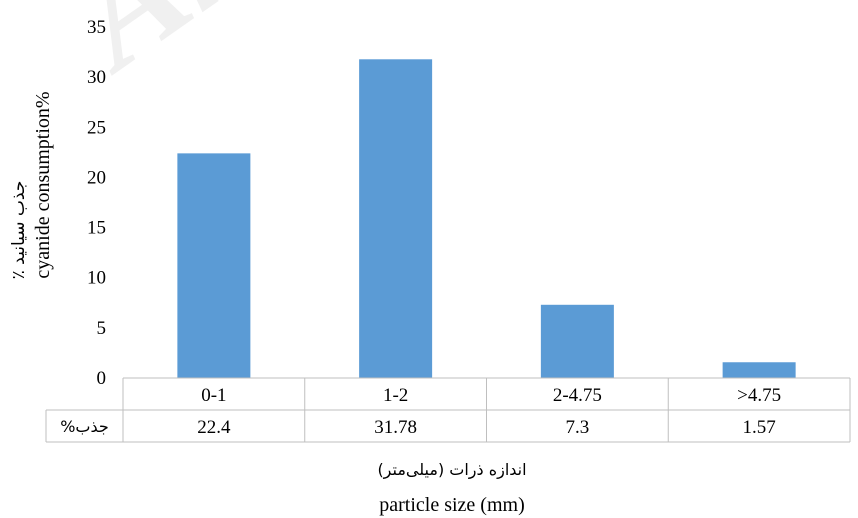  Describe the element at coordinates (451, 470) in the screenshot. I see `x-axis-label-persian: اندازه ذرات (میلی‌متر)` at that location.